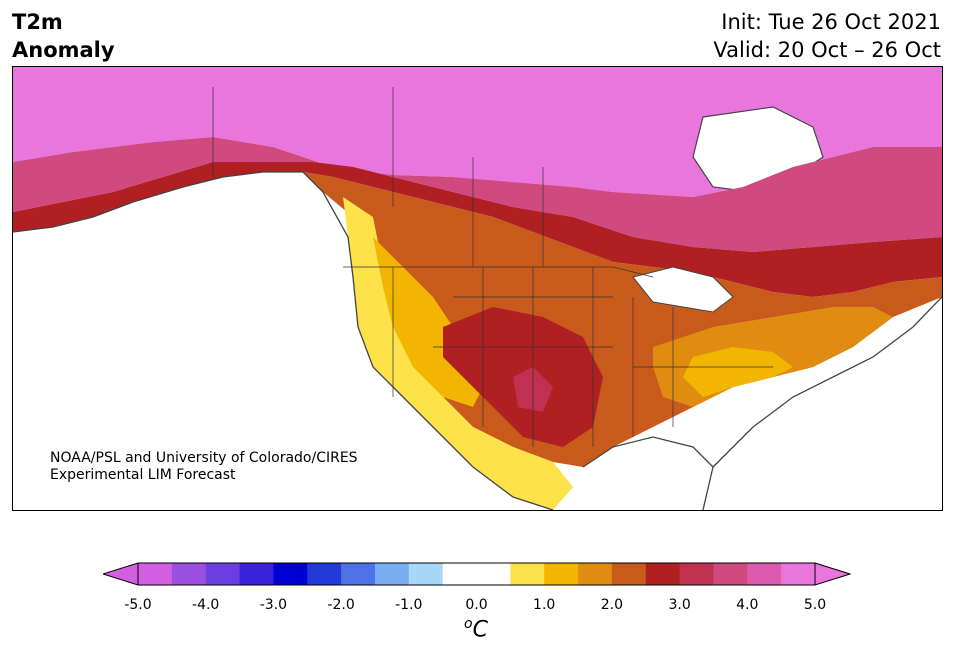 Image resolution: width=953 pixels, height=655 pixels. I want to click on colorbar-tick-label: 3.0, so click(679, 605).